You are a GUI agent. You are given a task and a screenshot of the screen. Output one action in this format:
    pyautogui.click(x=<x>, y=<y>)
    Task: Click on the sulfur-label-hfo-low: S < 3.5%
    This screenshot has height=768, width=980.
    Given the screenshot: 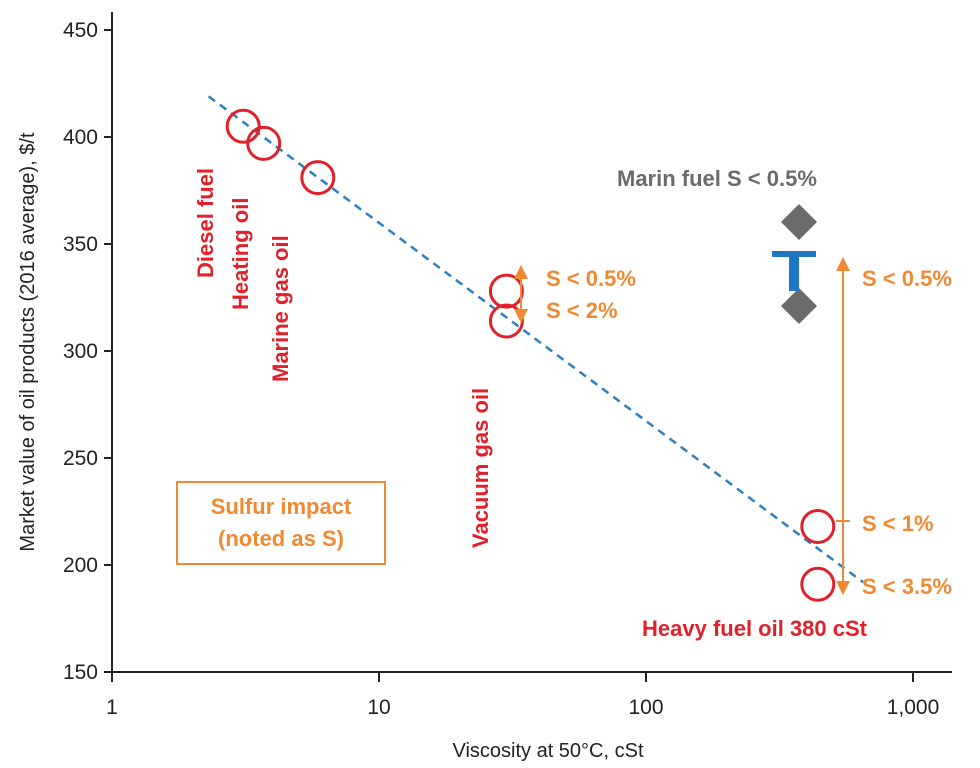 What is the action you would take?
    pyautogui.click(x=907, y=586)
    